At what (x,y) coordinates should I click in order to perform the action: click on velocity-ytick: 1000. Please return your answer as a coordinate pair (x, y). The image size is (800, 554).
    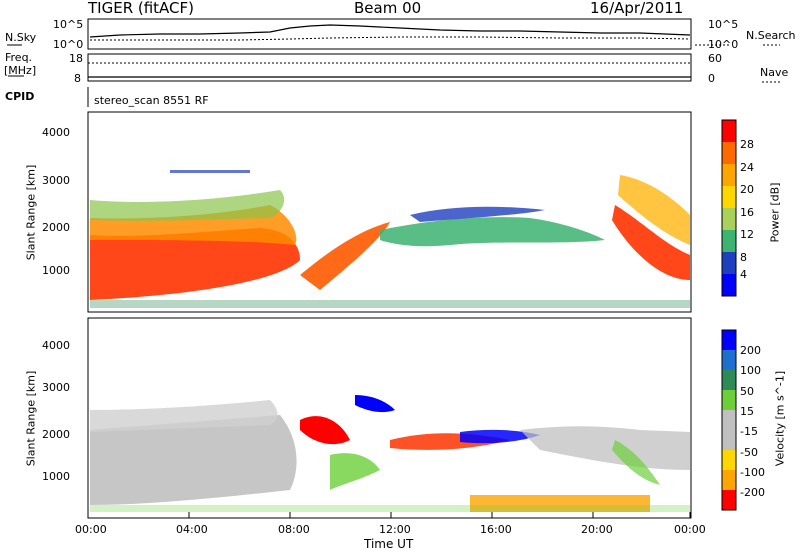
    Looking at the image, I should click on (56, 476).